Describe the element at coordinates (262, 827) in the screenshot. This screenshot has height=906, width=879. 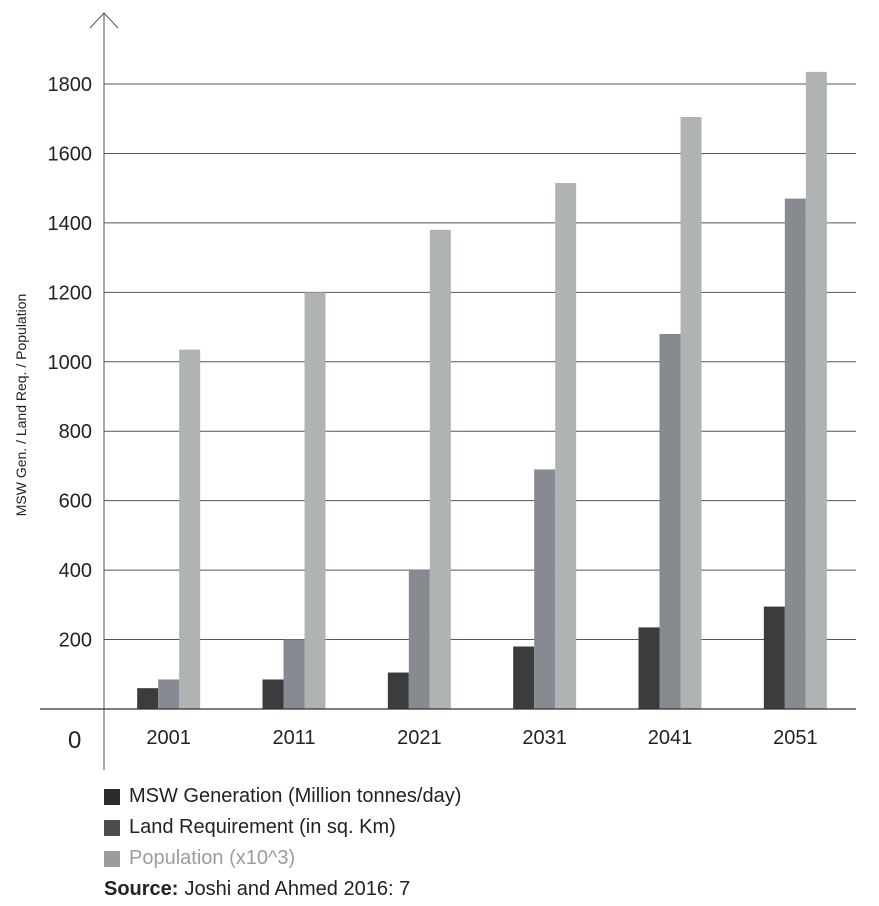
I see `legend-label-land-requirement: Land Requirement (in sq. Km)` at that location.